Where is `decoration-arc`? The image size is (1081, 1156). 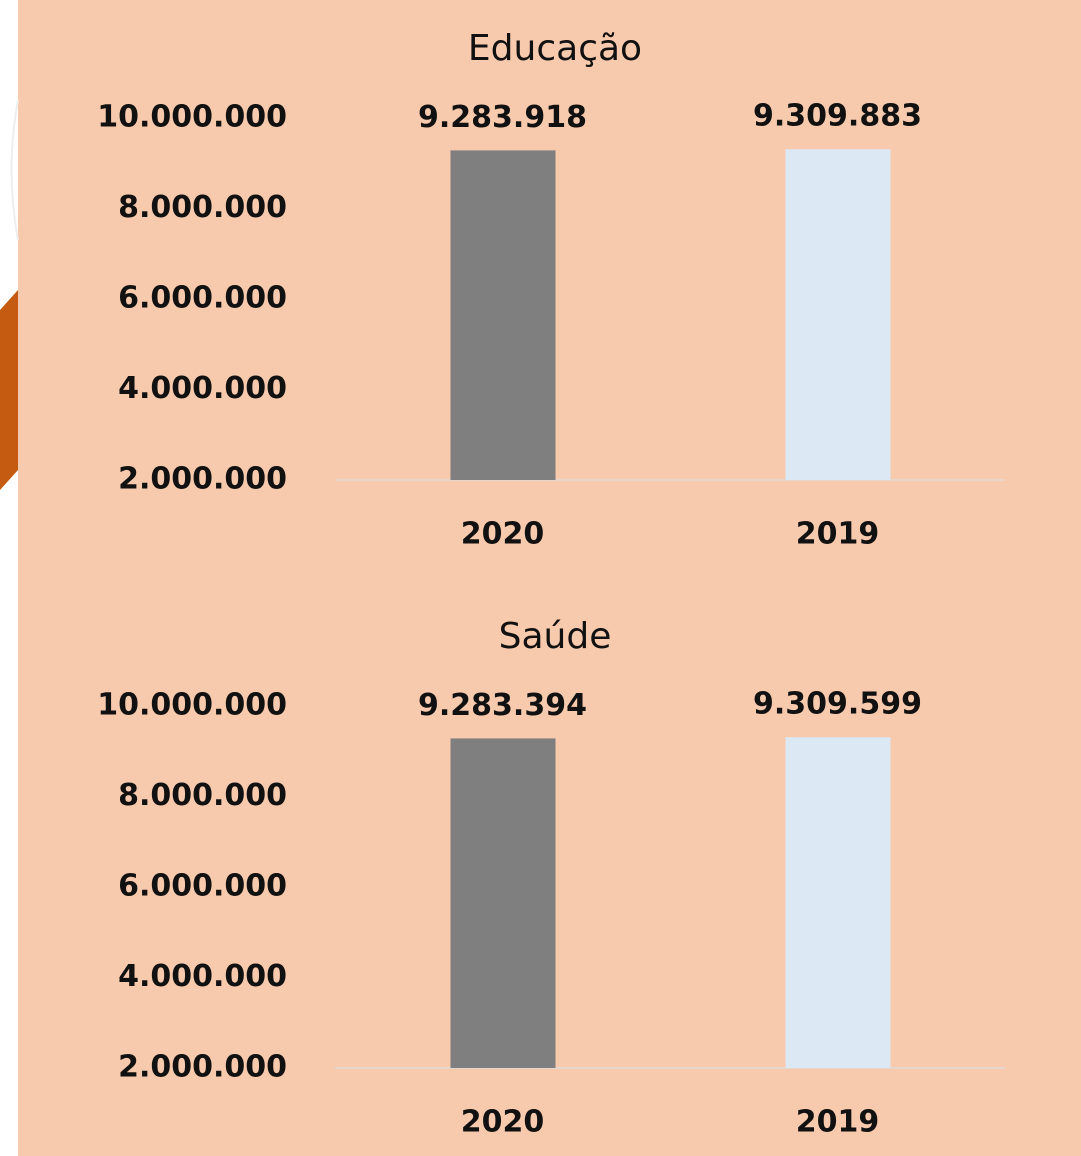 decoration-arc is located at coordinates (14, 170).